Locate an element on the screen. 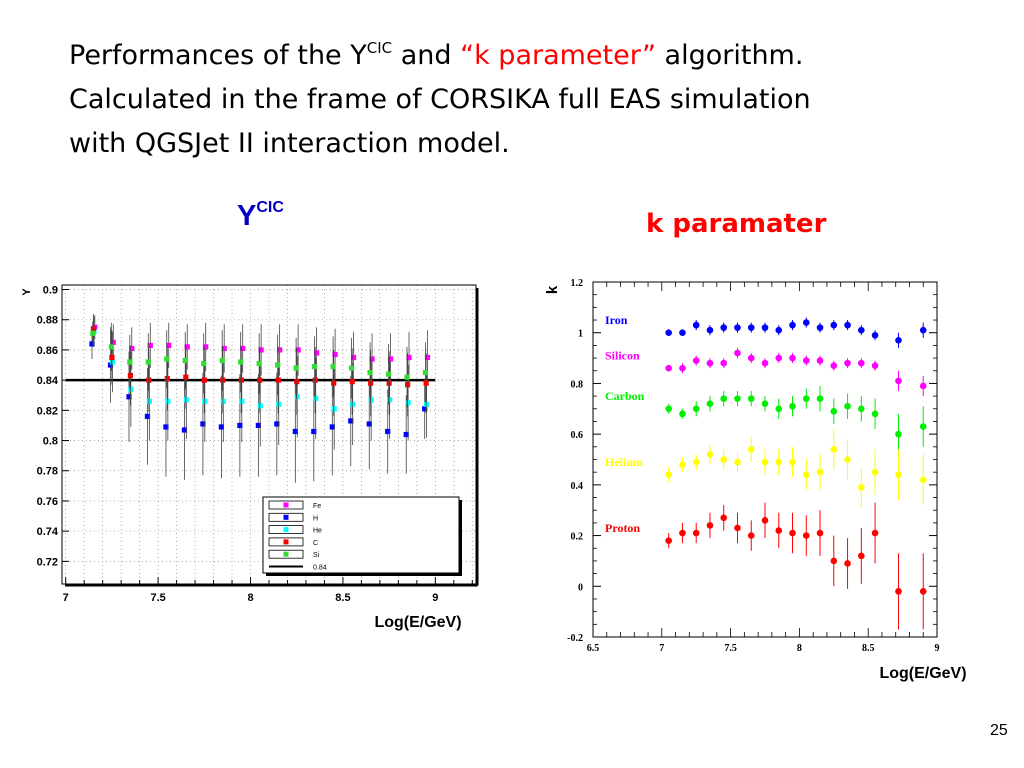 This screenshot has height=768, width=1024. left-xtick-label: 7 is located at coordinates (66, 598).